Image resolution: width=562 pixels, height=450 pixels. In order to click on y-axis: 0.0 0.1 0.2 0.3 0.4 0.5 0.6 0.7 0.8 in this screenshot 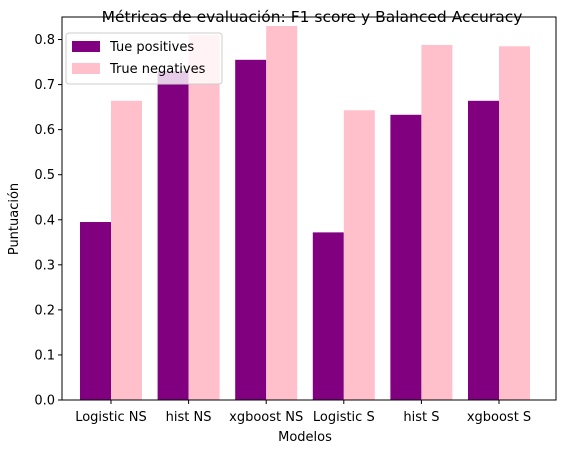, I will do `click(48, 221)`.